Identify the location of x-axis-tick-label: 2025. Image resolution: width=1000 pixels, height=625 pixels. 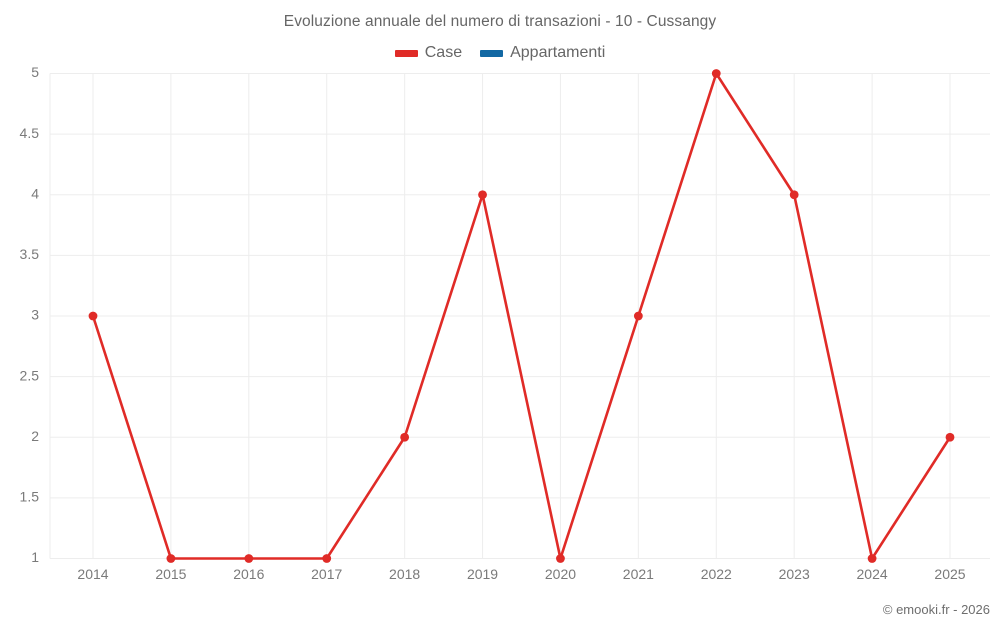
(949, 574).